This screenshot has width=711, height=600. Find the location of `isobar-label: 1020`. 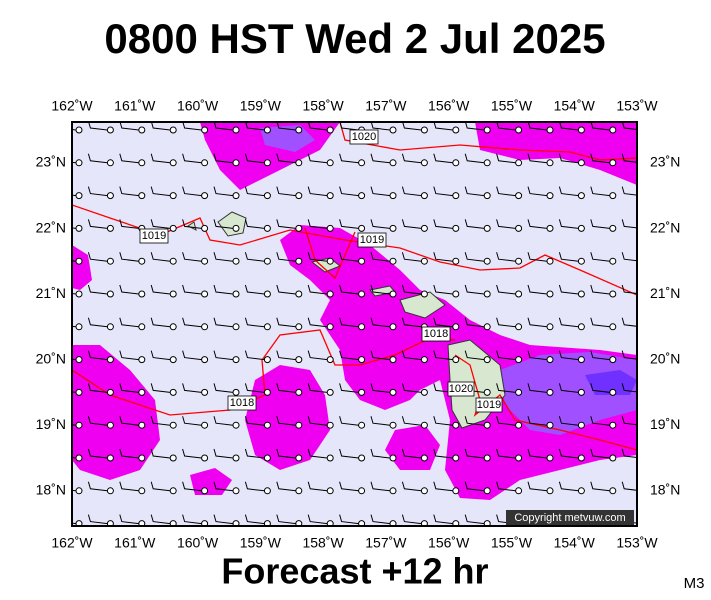

isobar-label: 1020 is located at coordinates (461, 389).